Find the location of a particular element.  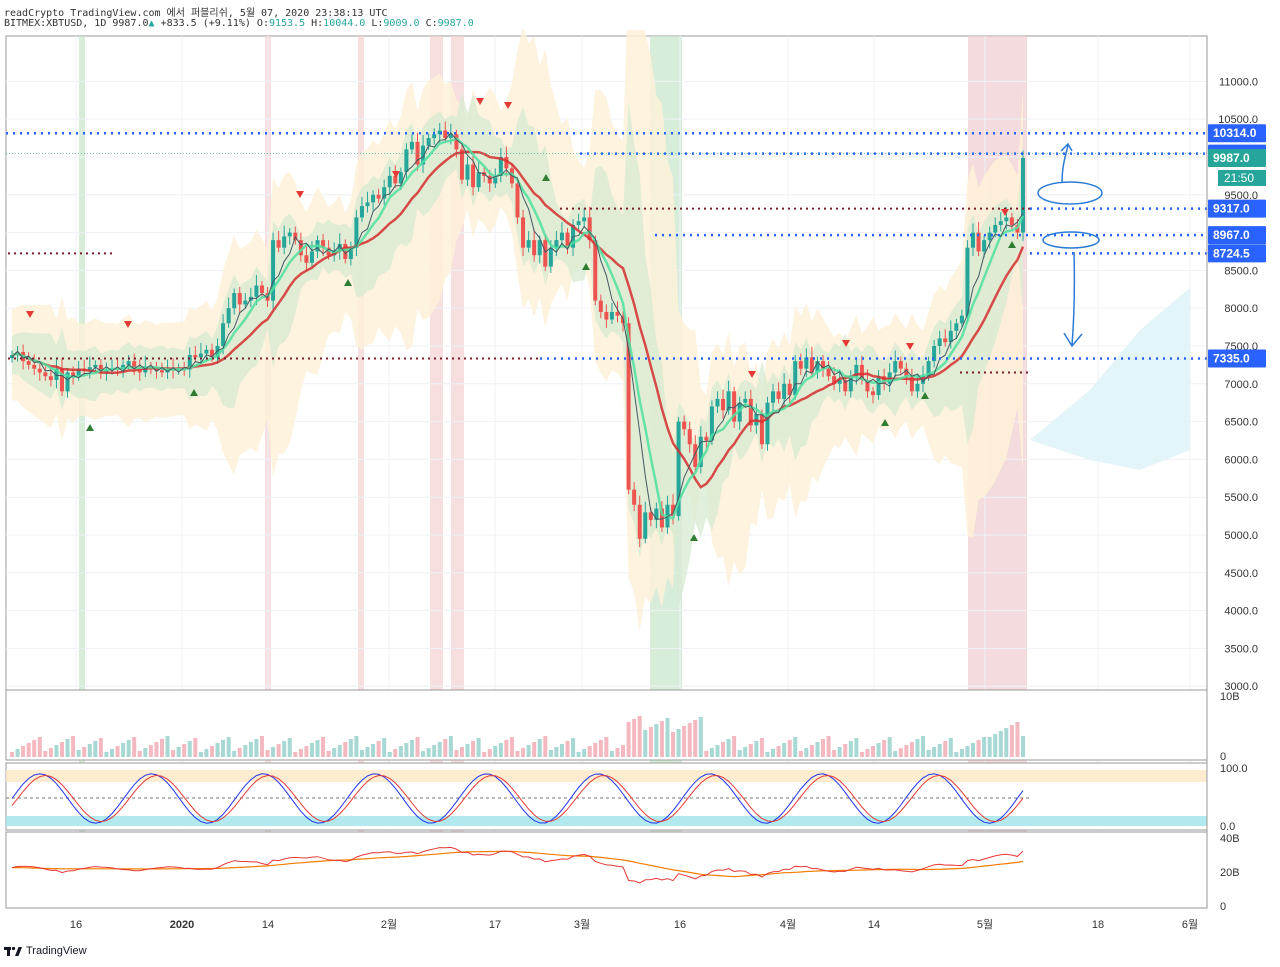

price-tick-label: 4500.0 is located at coordinates (1241, 574).